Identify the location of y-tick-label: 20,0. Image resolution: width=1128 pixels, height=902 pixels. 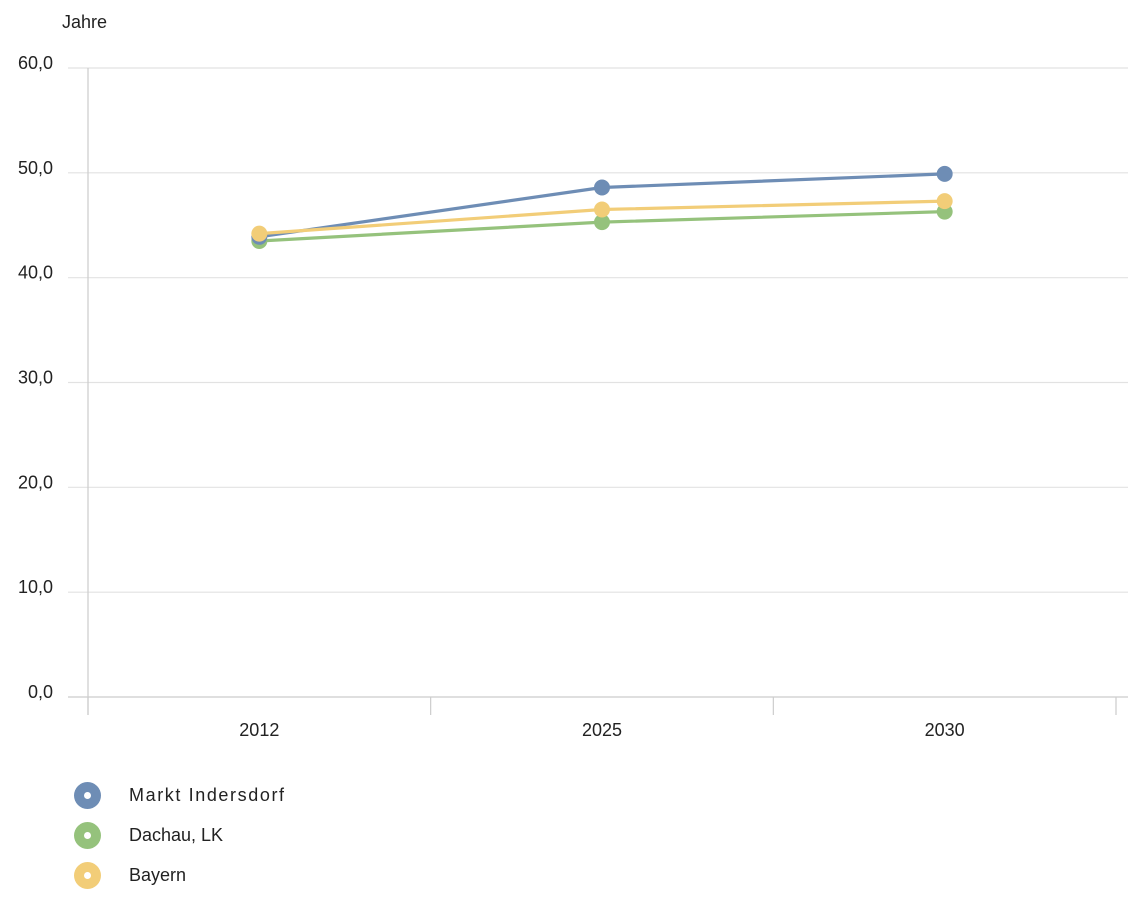
(35, 482).